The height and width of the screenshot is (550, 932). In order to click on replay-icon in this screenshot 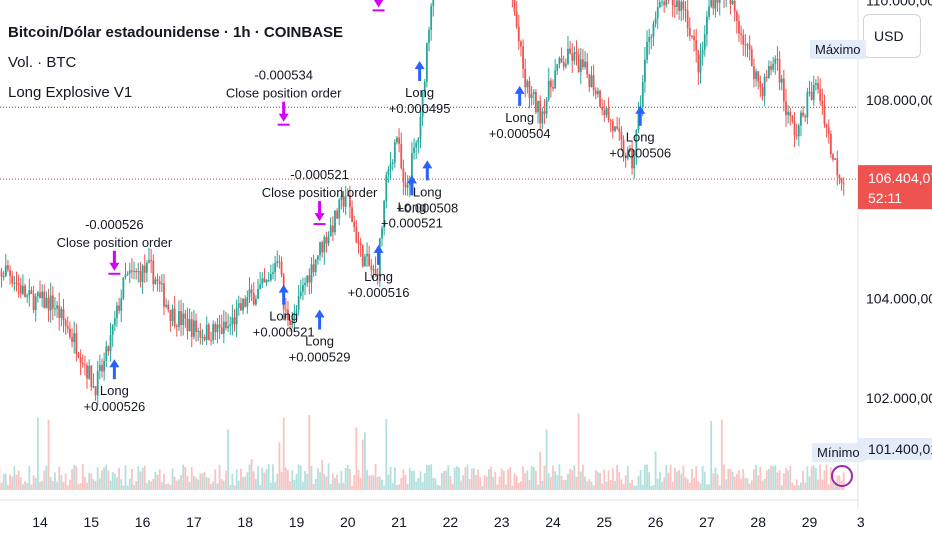, I will do `click(842, 476)`.